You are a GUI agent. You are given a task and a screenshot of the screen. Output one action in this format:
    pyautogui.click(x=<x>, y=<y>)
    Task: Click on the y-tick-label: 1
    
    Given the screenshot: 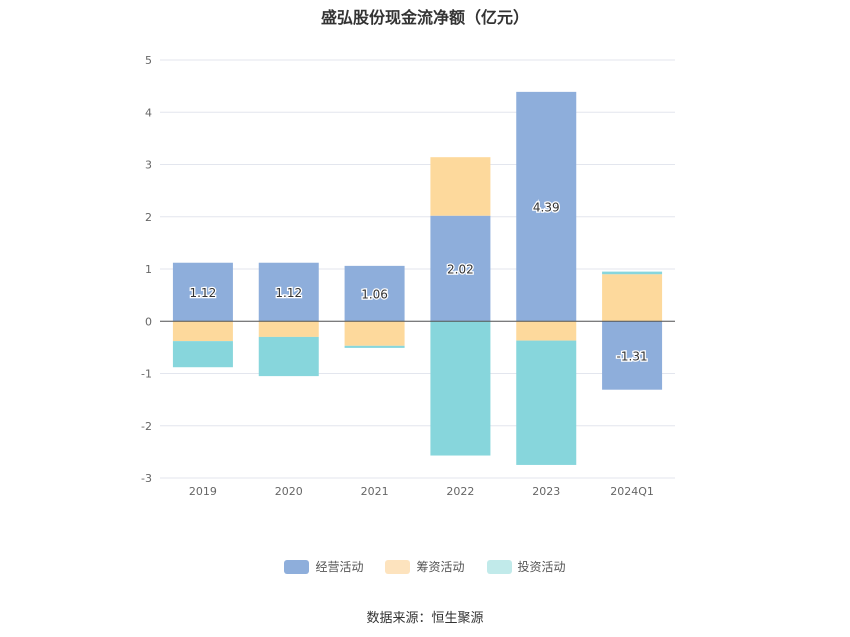 What is the action you would take?
    pyautogui.click(x=148, y=269)
    